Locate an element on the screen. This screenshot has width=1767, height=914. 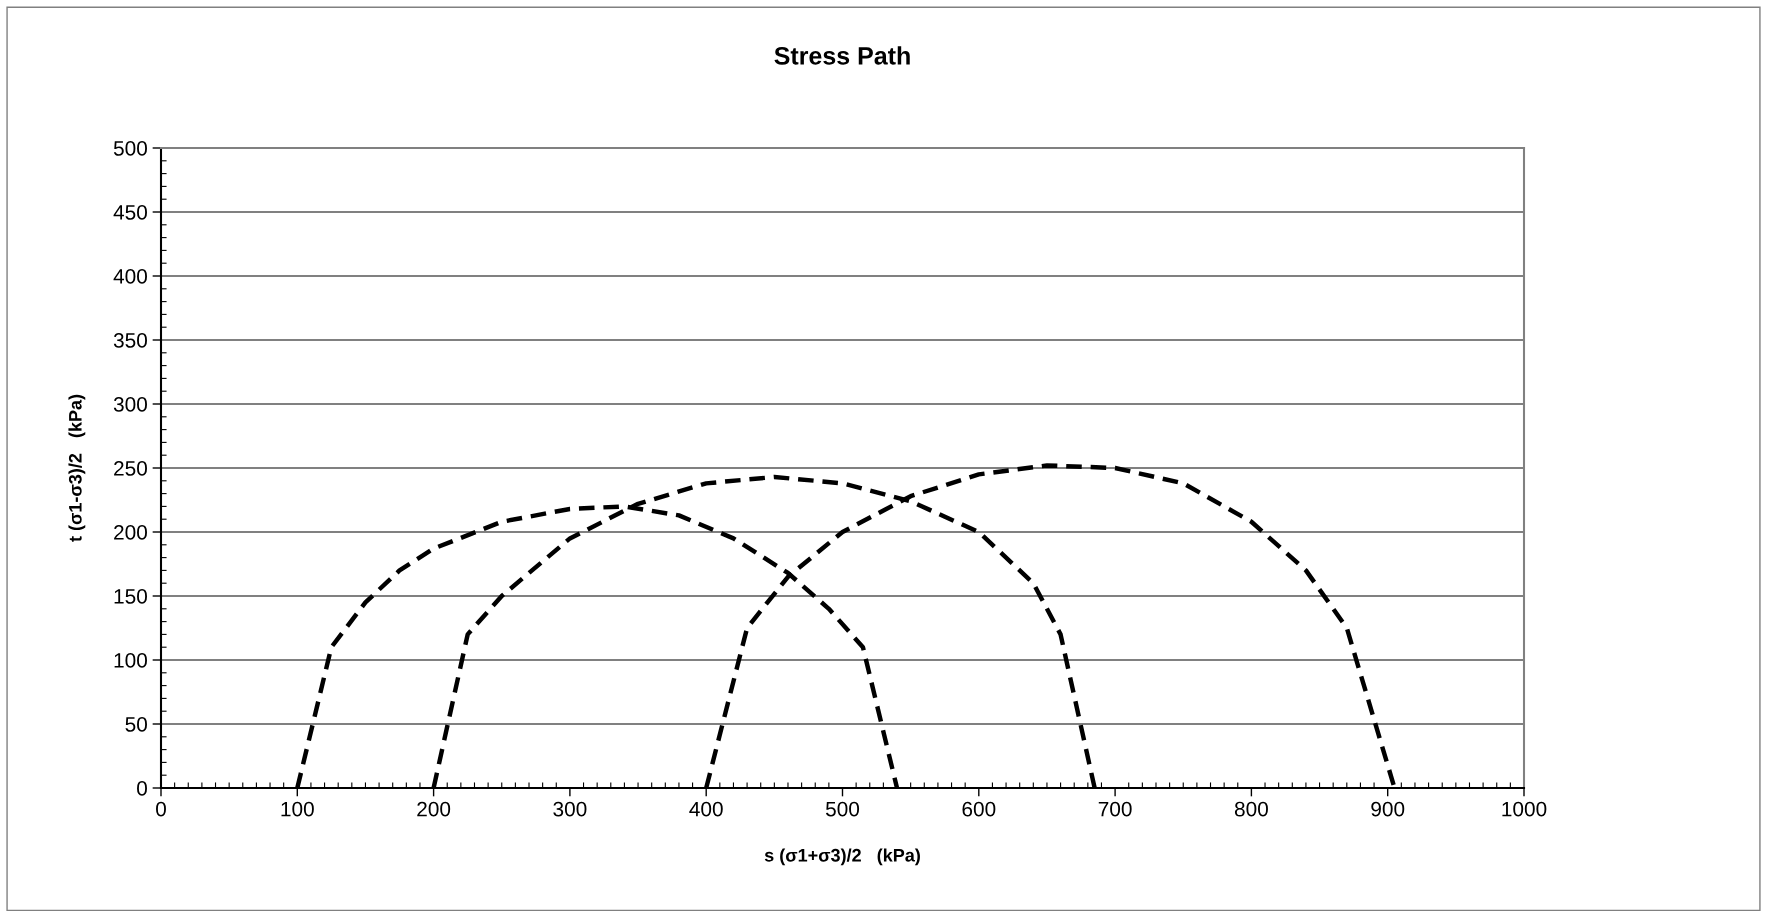
y-tick-label: 250 is located at coordinates (130, 468).